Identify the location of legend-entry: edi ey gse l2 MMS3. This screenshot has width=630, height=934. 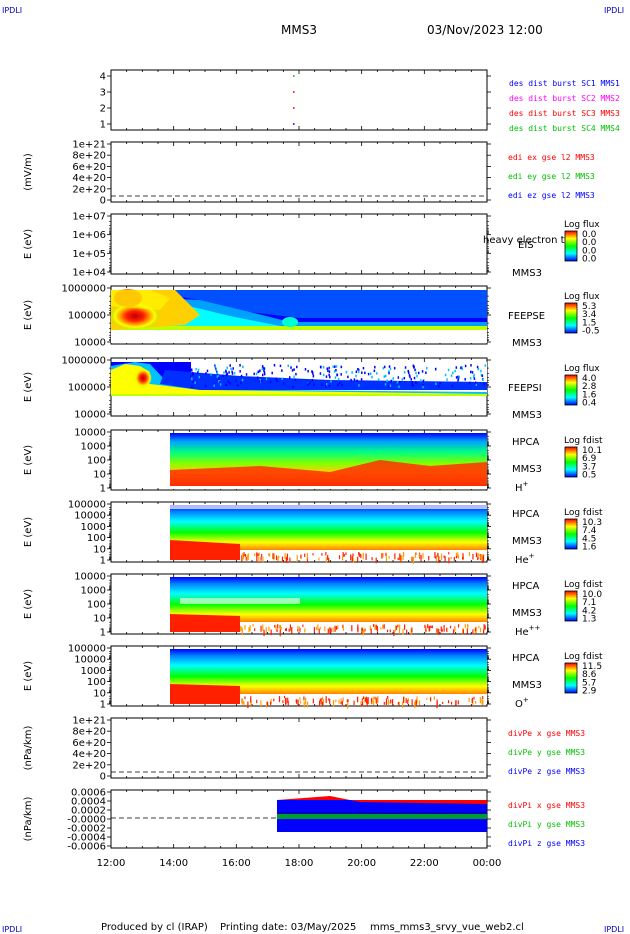
(551, 176).